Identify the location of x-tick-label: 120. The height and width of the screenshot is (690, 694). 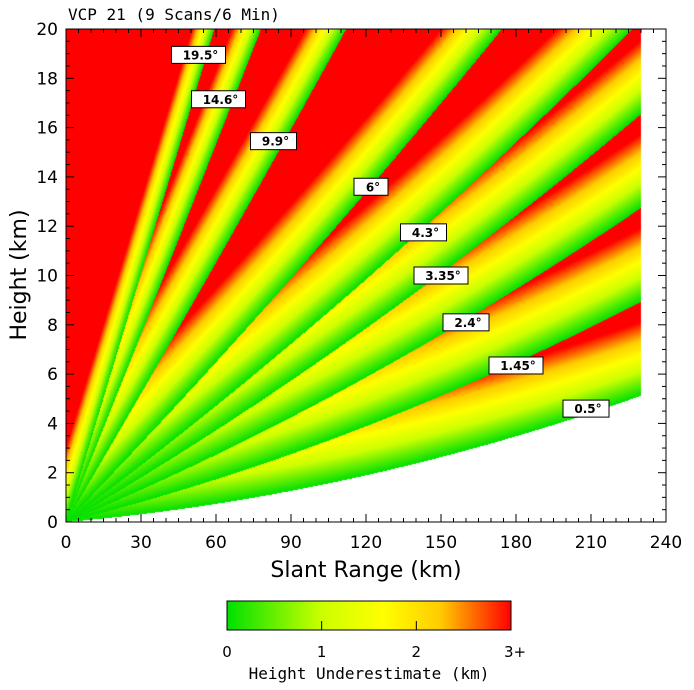
(366, 543).